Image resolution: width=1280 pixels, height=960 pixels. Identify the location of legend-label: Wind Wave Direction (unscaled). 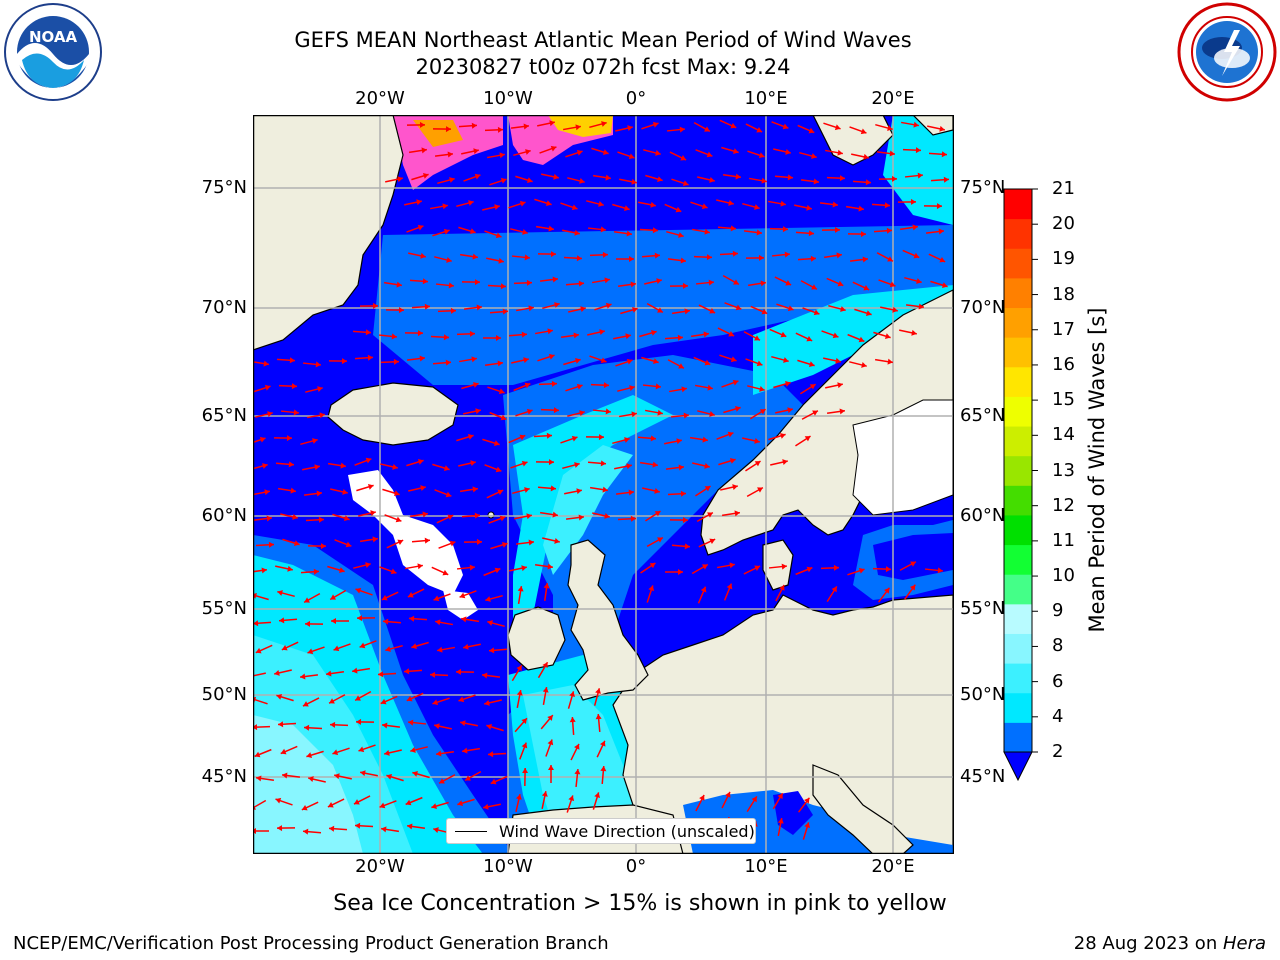
(627, 831).